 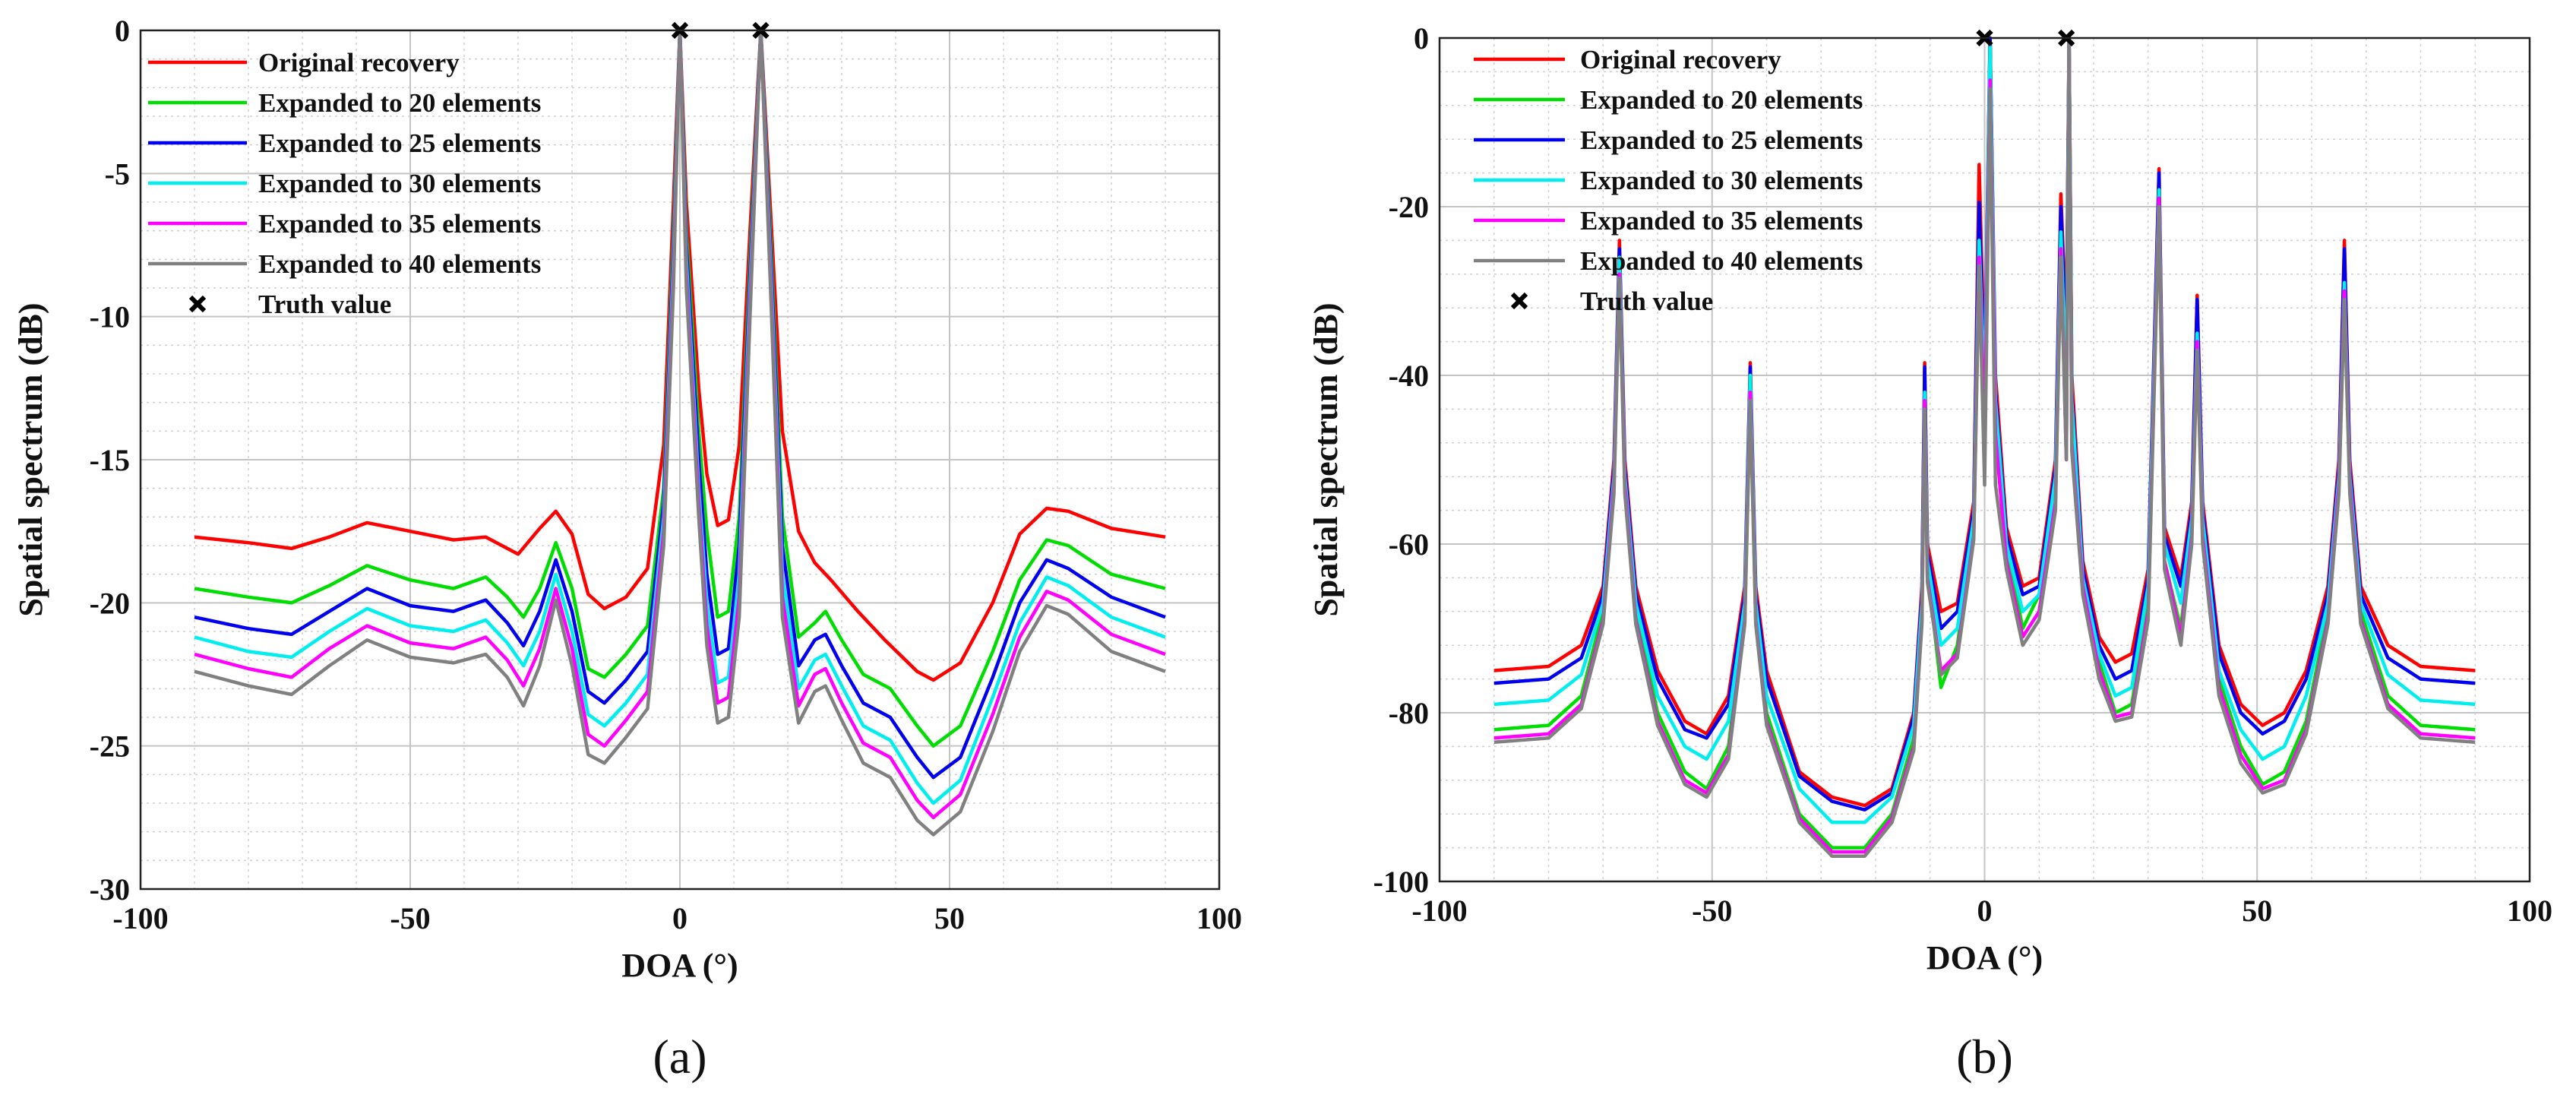 I want to click on y-tick-label: -5, so click(x=117, y=174).